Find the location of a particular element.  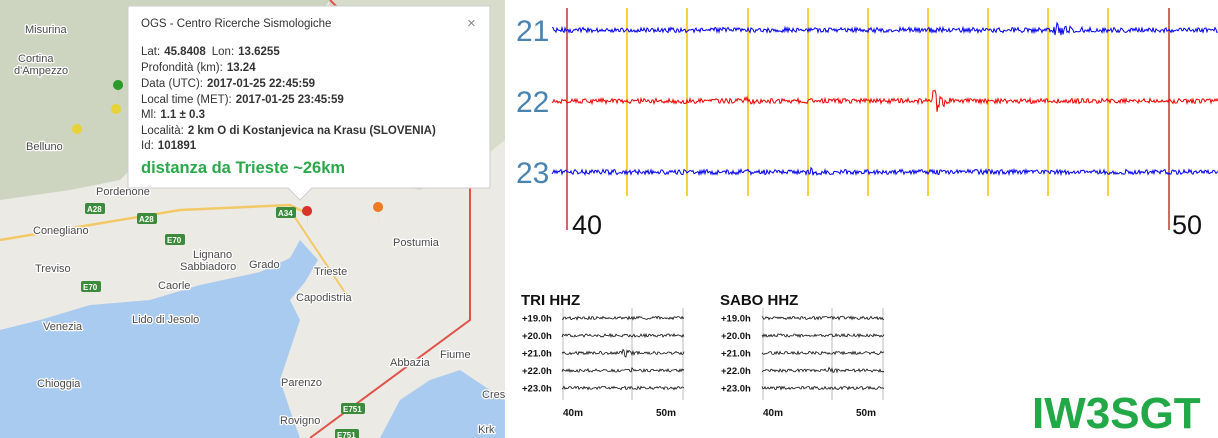

place-label: Rovigno is located at coordinates (300, 421).